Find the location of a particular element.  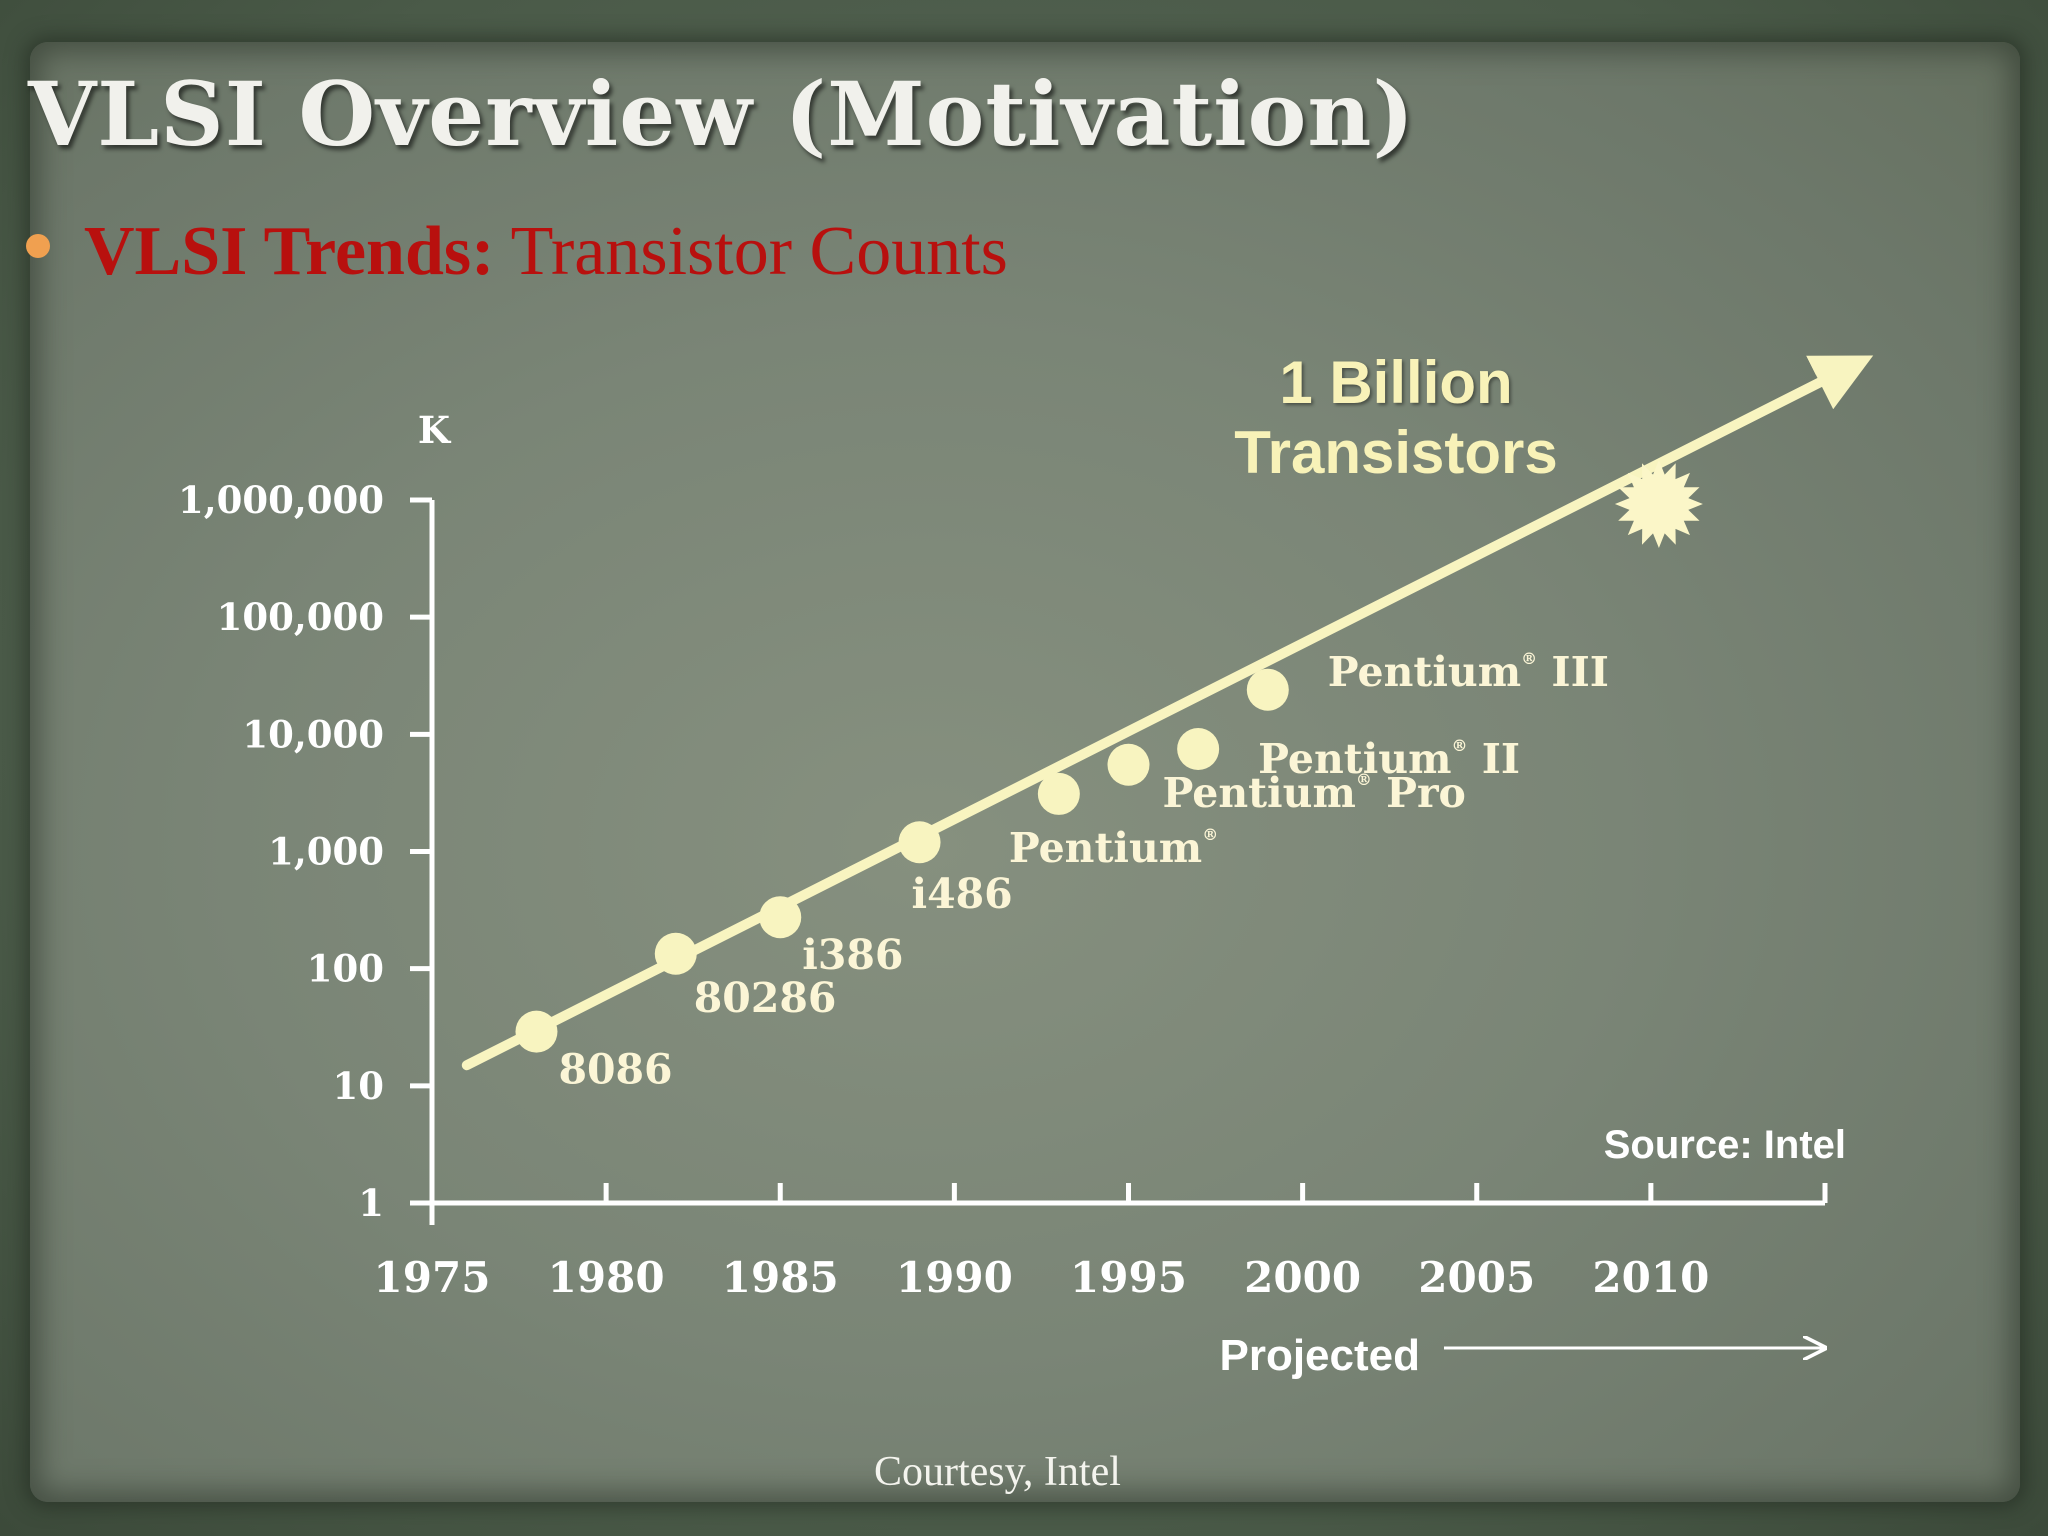

x-tick-label: 2010 is located at coordinates (1650, 1277).